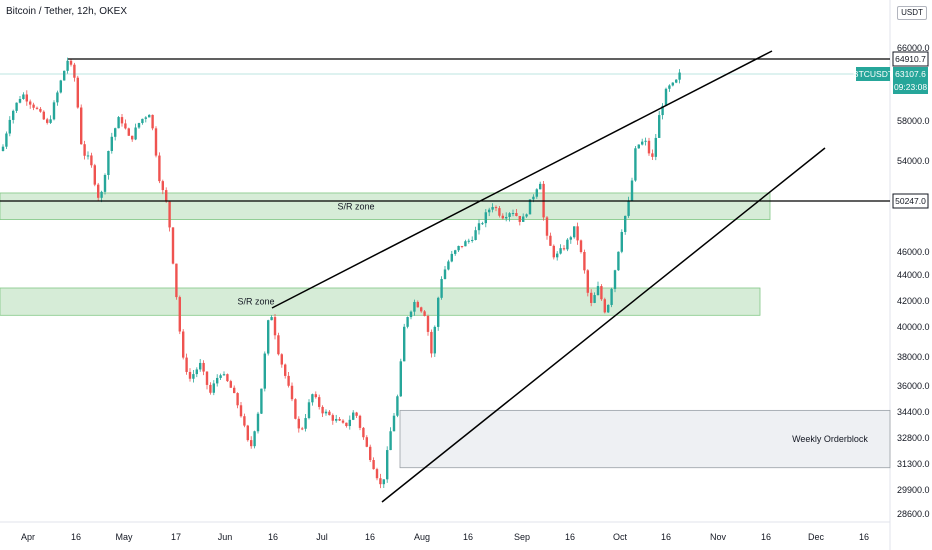 The height and width of the screenshot is (550, 932). I want to click on symbol-tag, so click(873, 74).